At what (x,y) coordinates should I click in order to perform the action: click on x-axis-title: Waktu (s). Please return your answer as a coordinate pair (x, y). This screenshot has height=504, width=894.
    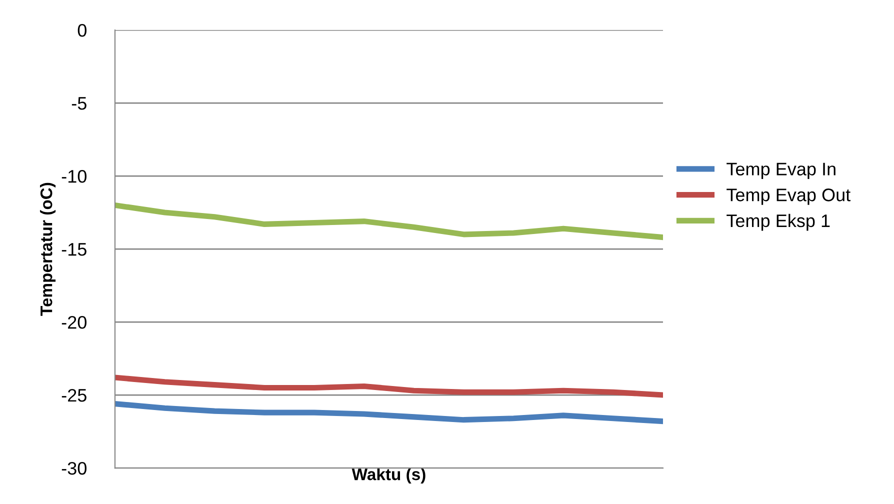
    Looking at the image, I should click on (389, 476).